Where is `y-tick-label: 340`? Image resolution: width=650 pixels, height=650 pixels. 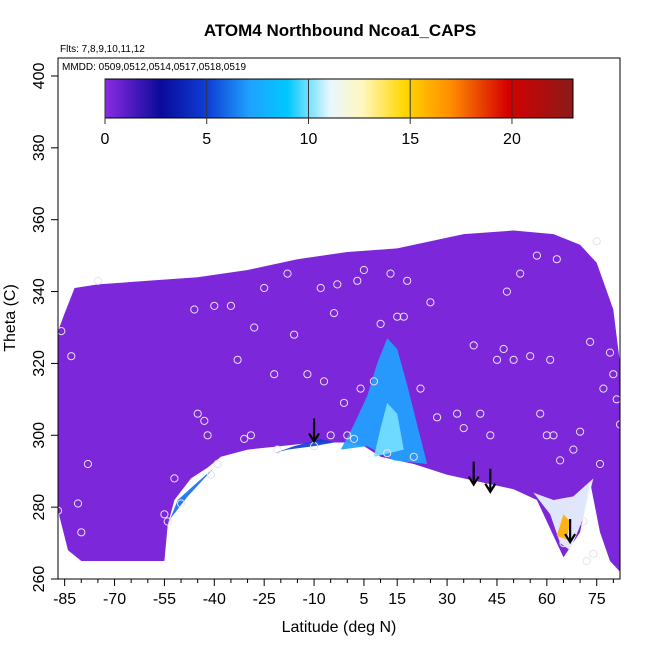
y-tick-label: 340 is located at coordinates (39, 291).